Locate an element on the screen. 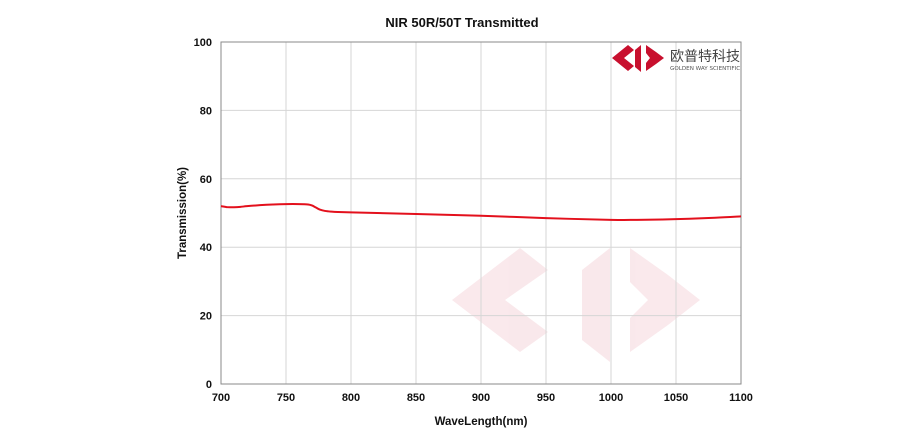 The image size is (924, 440). y-axis-ticks: 0 20 40 60 80 100 is located at coordinates (203, 214).